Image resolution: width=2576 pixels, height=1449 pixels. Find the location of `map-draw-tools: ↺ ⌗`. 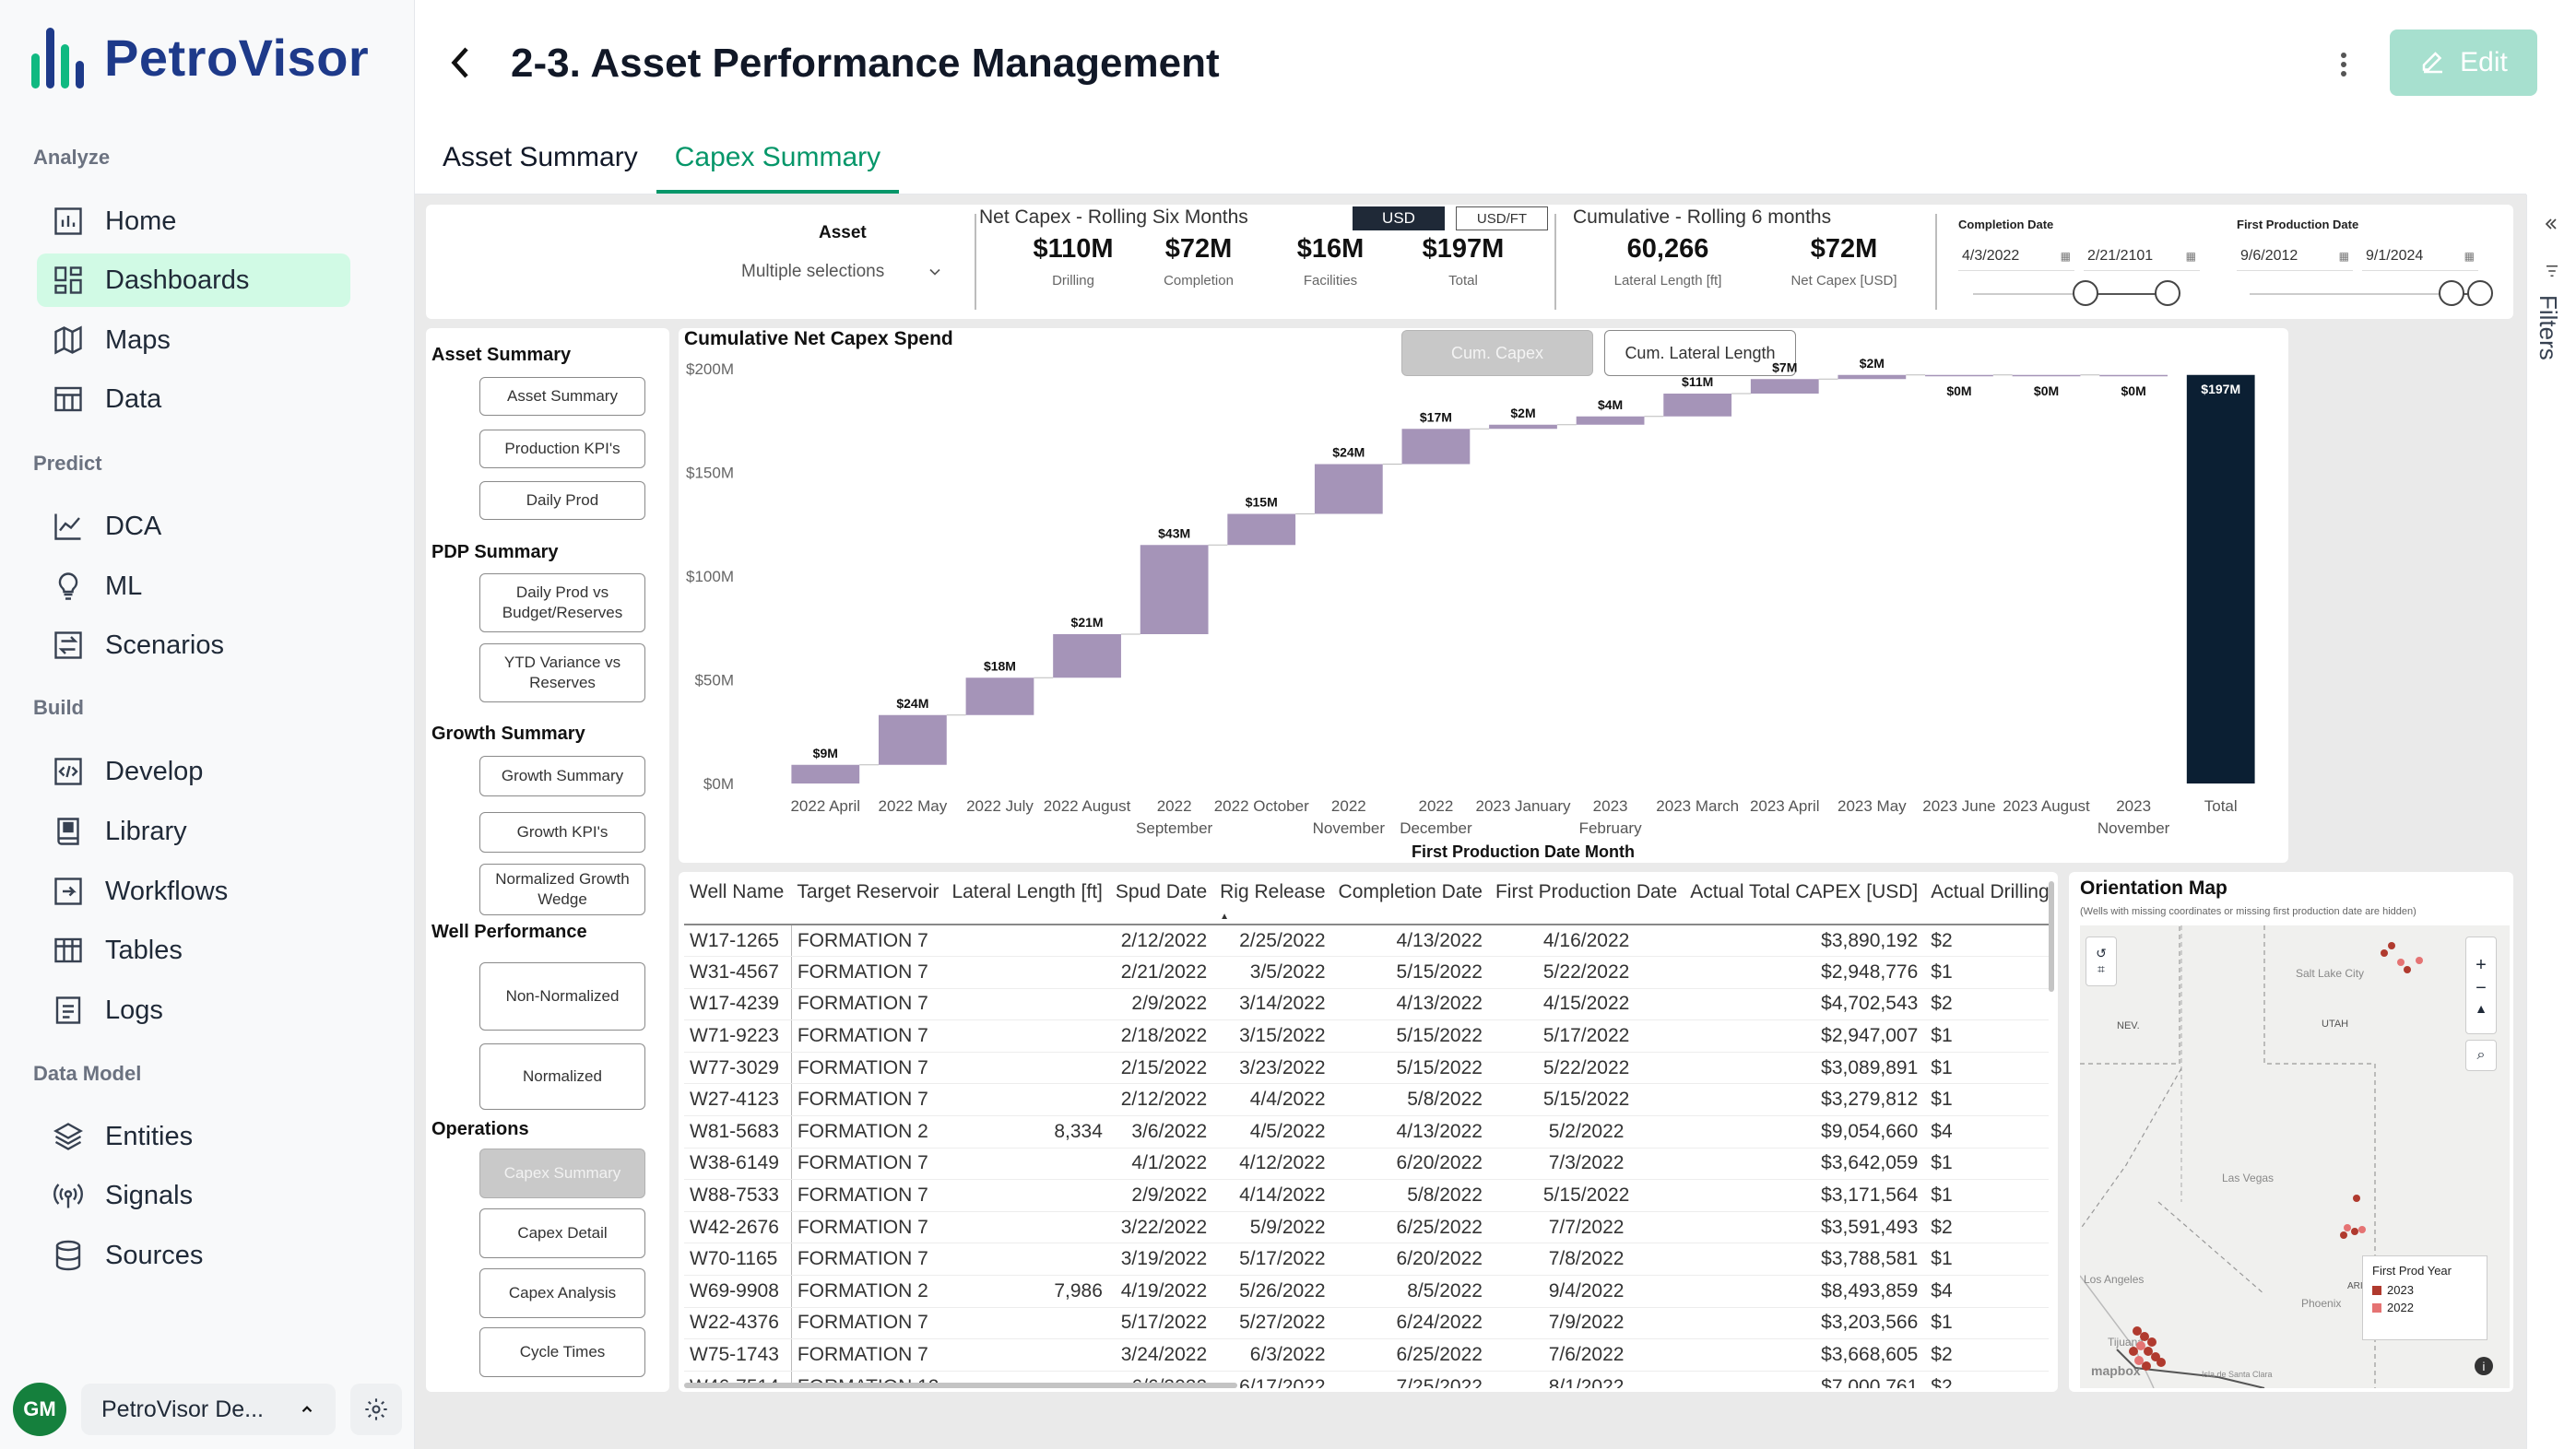

map-draw-tools: ↺ ⌗ is located at coordinates (2101, 961).